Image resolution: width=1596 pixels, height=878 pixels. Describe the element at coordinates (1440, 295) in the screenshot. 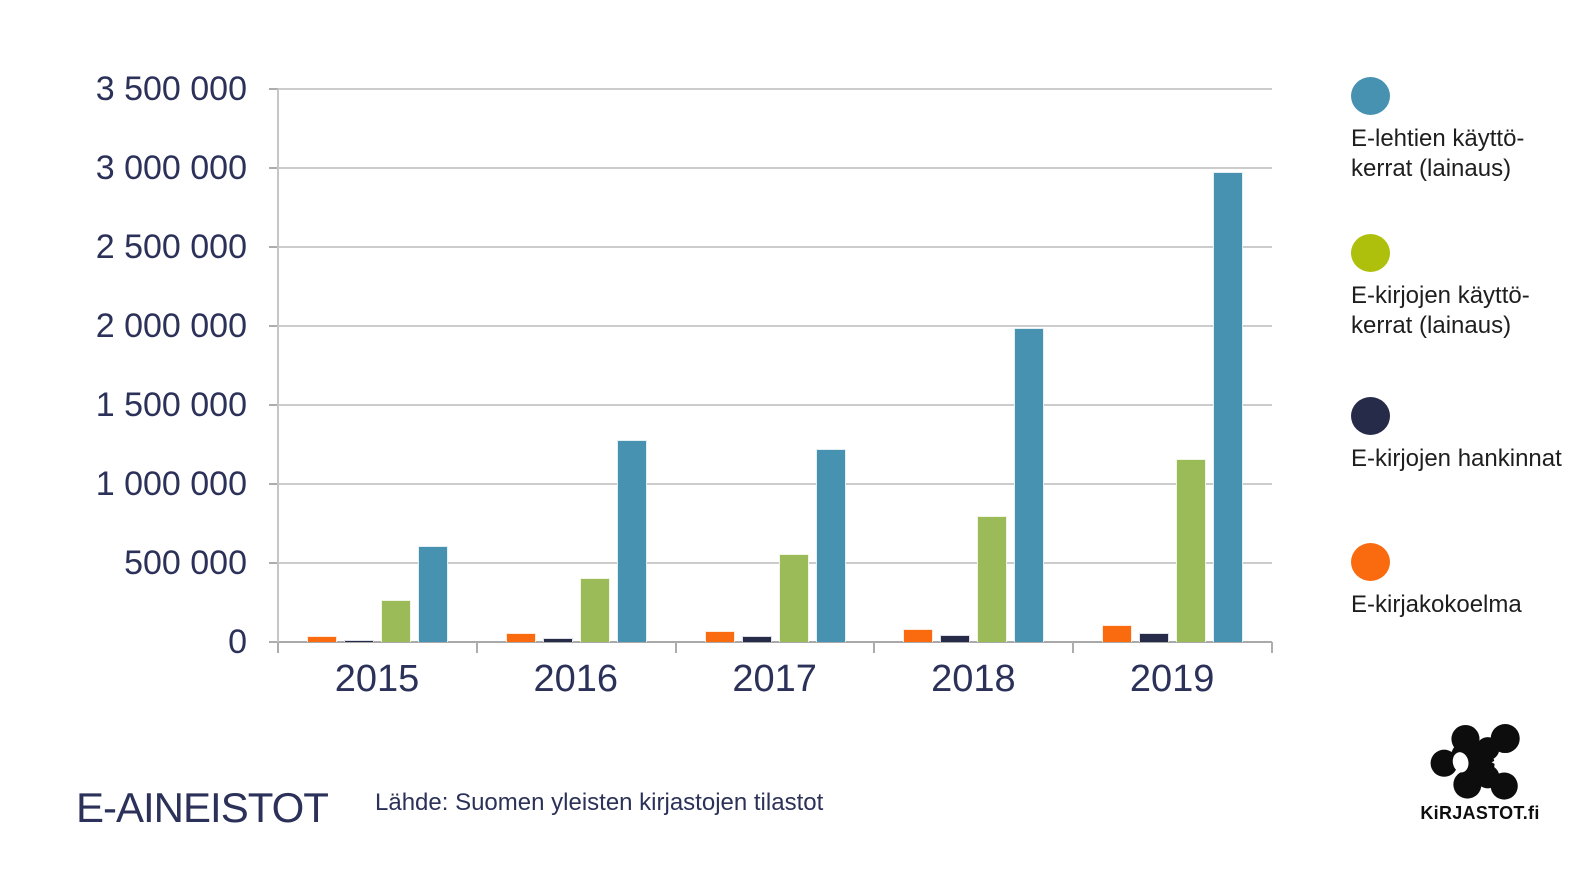

I see `legend-label: E-kirjojen käyttö-` at that location.